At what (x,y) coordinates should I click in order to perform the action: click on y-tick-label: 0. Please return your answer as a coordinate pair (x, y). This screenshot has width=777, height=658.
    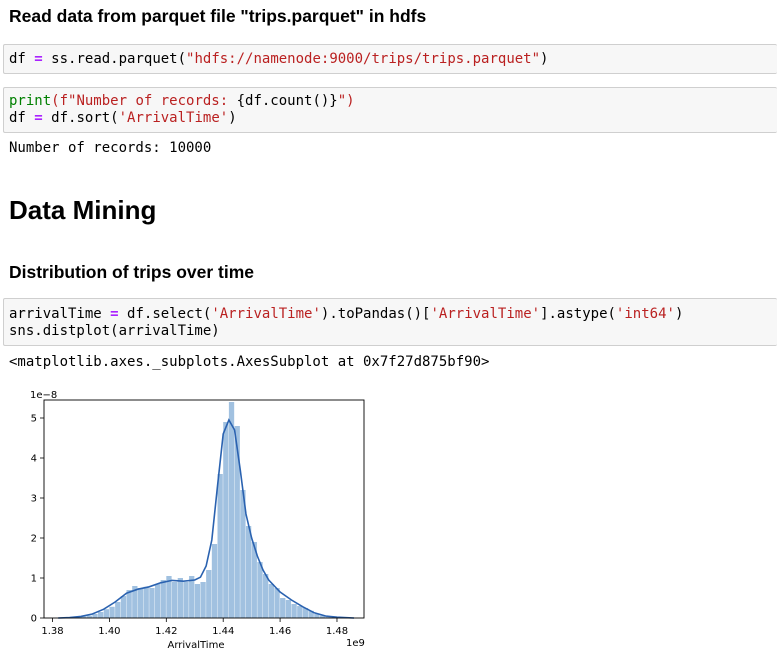
    Looking at the image, I should click on (34, 619).